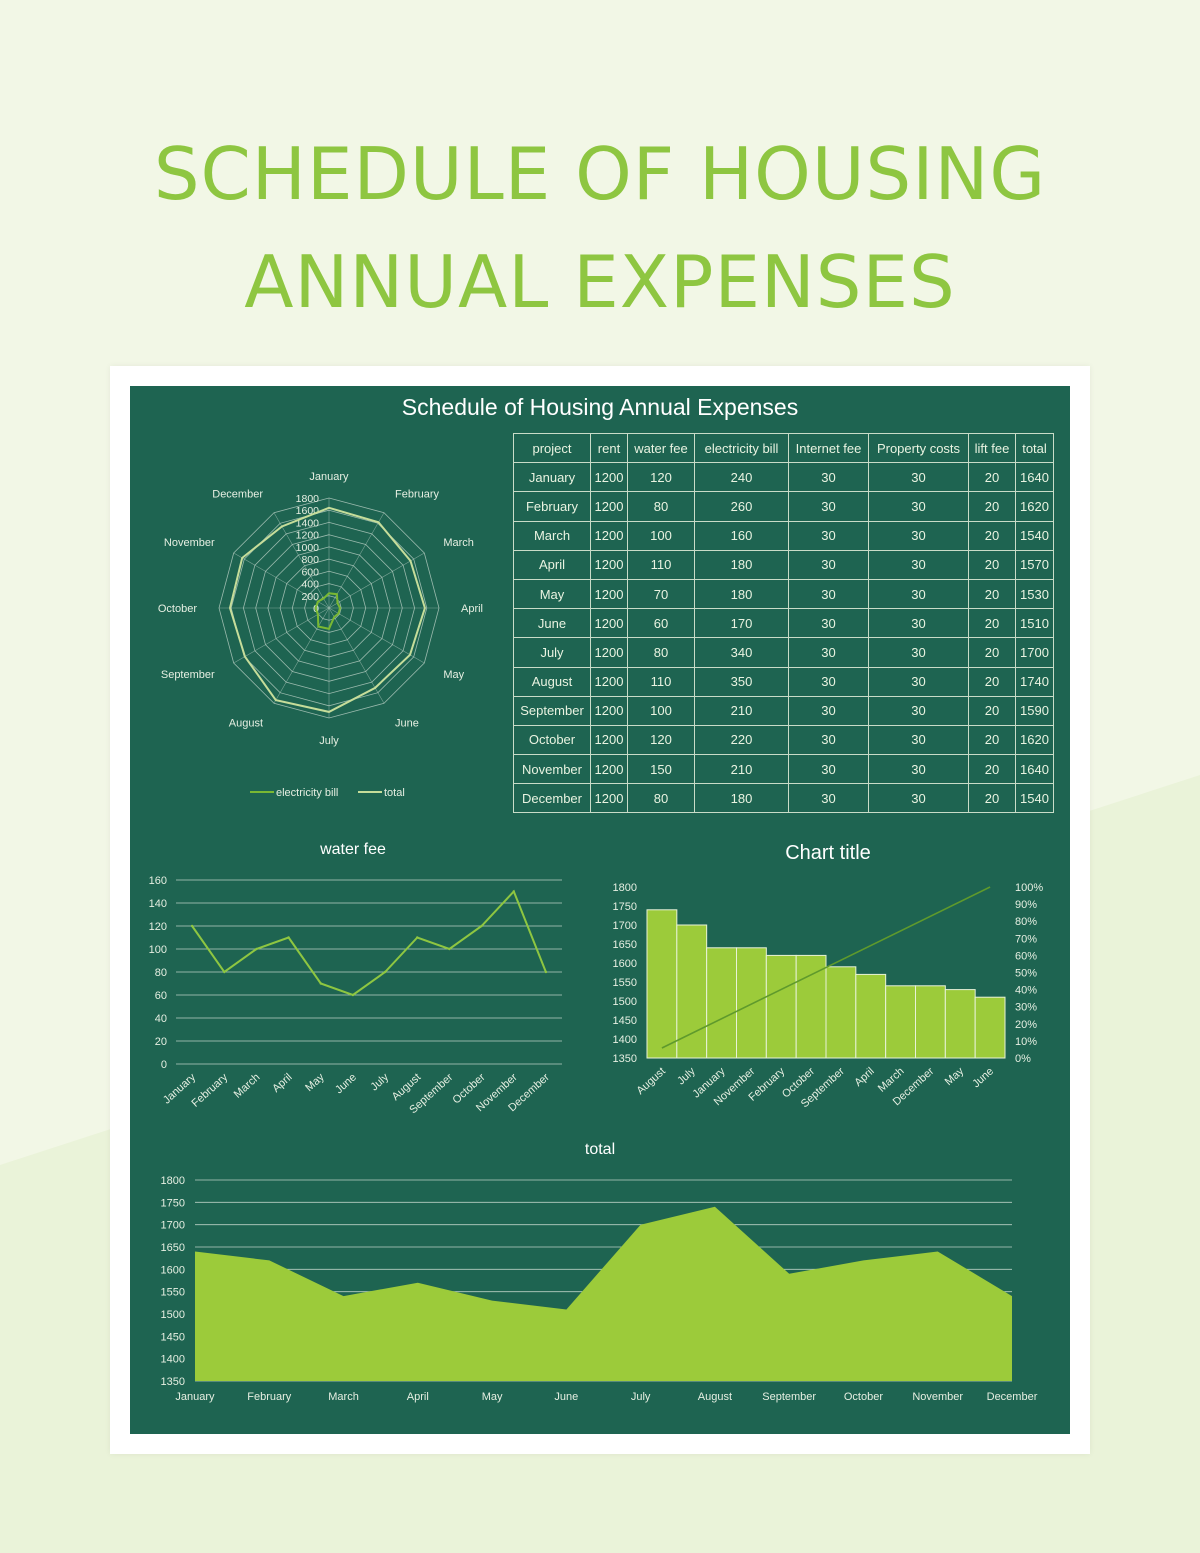 The height and width of the screenshot is (1553, 1200). I want to click on bar-chart-x-label: May, so click(955, 1076).